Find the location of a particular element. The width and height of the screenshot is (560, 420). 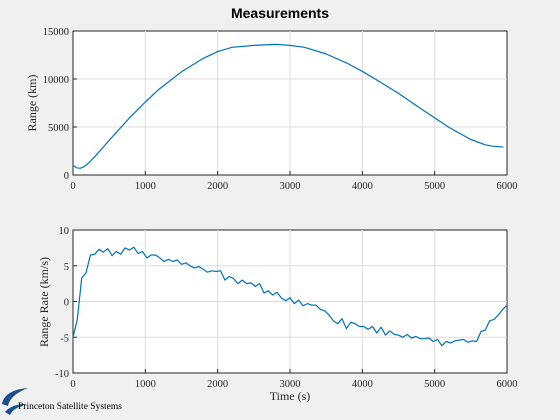

range-rate-xtick-label: 1000 is located at coordinates (145, 384).